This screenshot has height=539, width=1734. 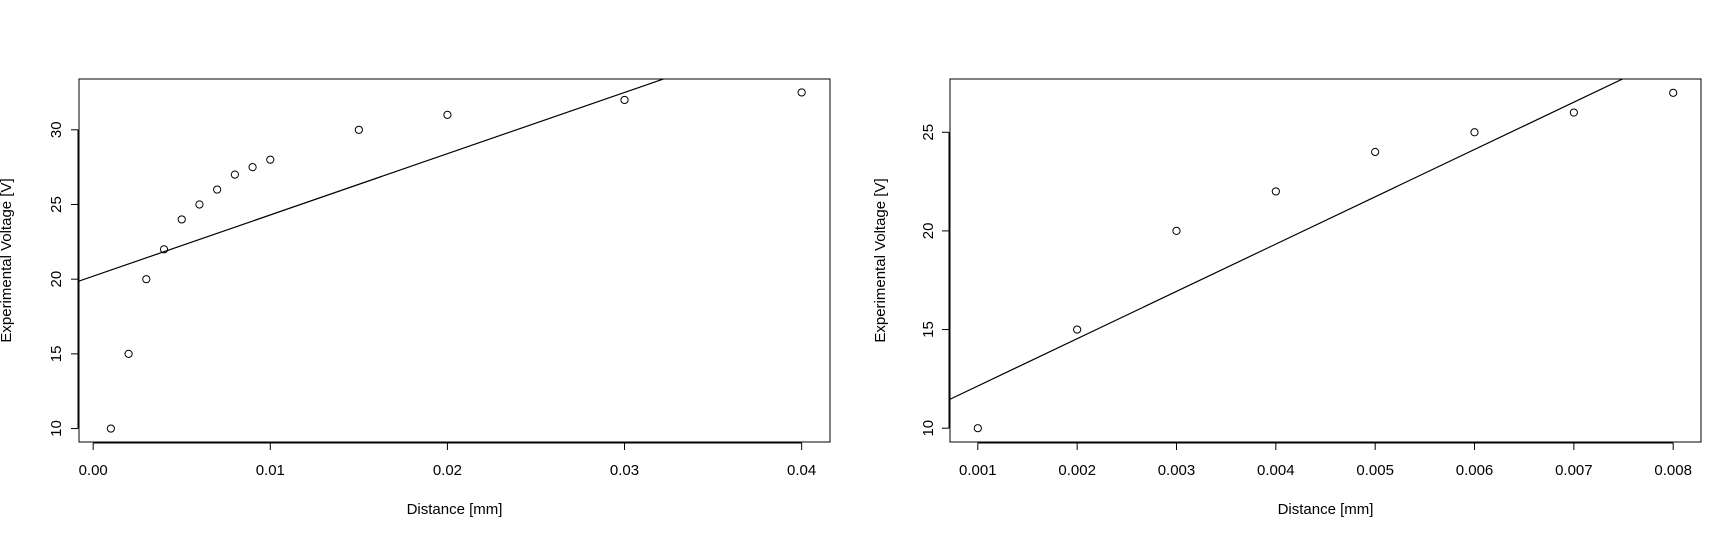 What do you see at coordinates (1673, 470) in the screenshot?
I see `x-tick-label: 0.008` at bounding box center [1673, 470].